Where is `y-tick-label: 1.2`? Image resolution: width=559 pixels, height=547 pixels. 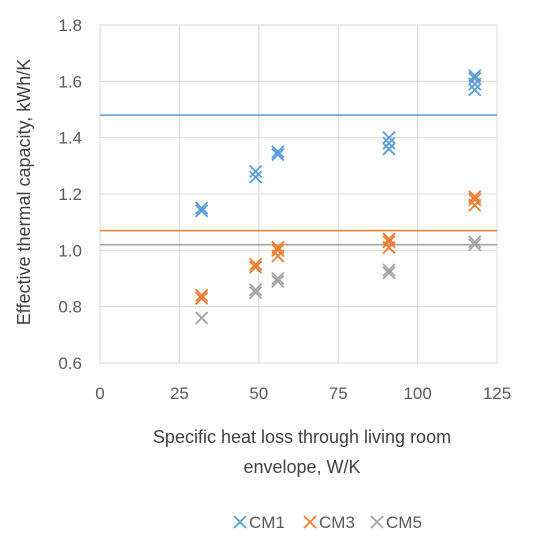
y-tick-label: 1.2 is located at coordinates (70, 194).